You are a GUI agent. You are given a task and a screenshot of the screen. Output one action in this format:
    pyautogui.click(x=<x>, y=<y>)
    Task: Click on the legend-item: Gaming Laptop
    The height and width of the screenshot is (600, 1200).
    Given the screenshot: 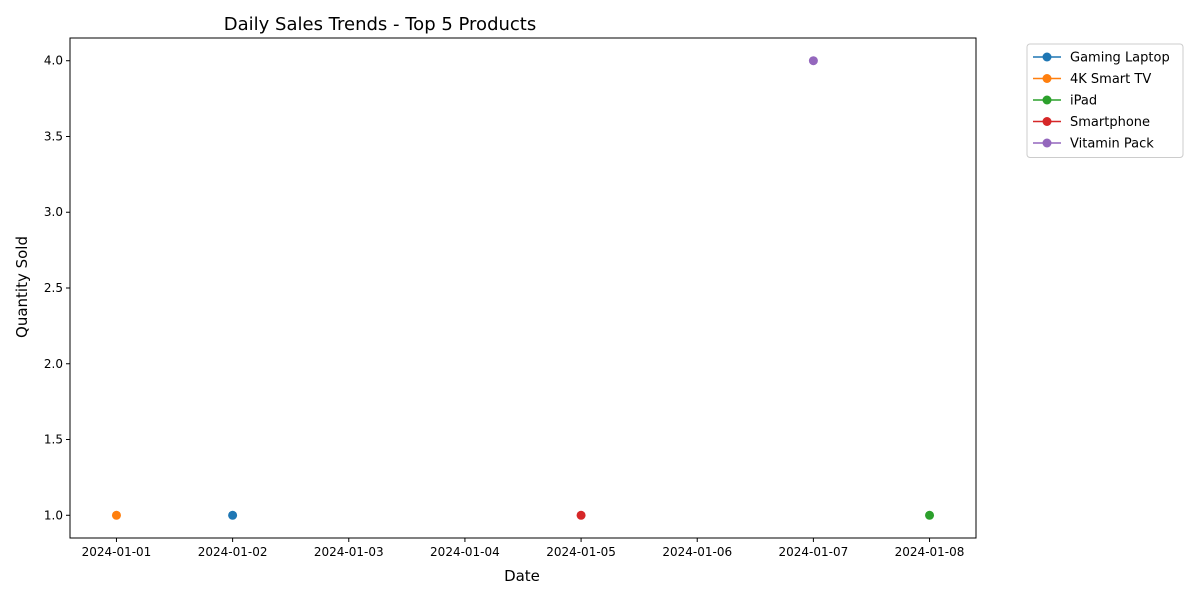 What is the action you would take?
    pyautogui.click(x=1101, y=58)
    